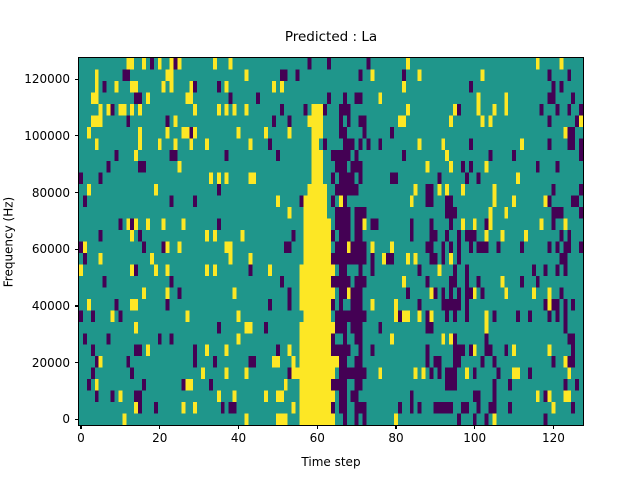 The height and width of the screenshot is (480, 640). What do you see at coordinates (396, 438) in the screenshot?
I see `x-tick-label: 80` at bounding box center [396, 438].